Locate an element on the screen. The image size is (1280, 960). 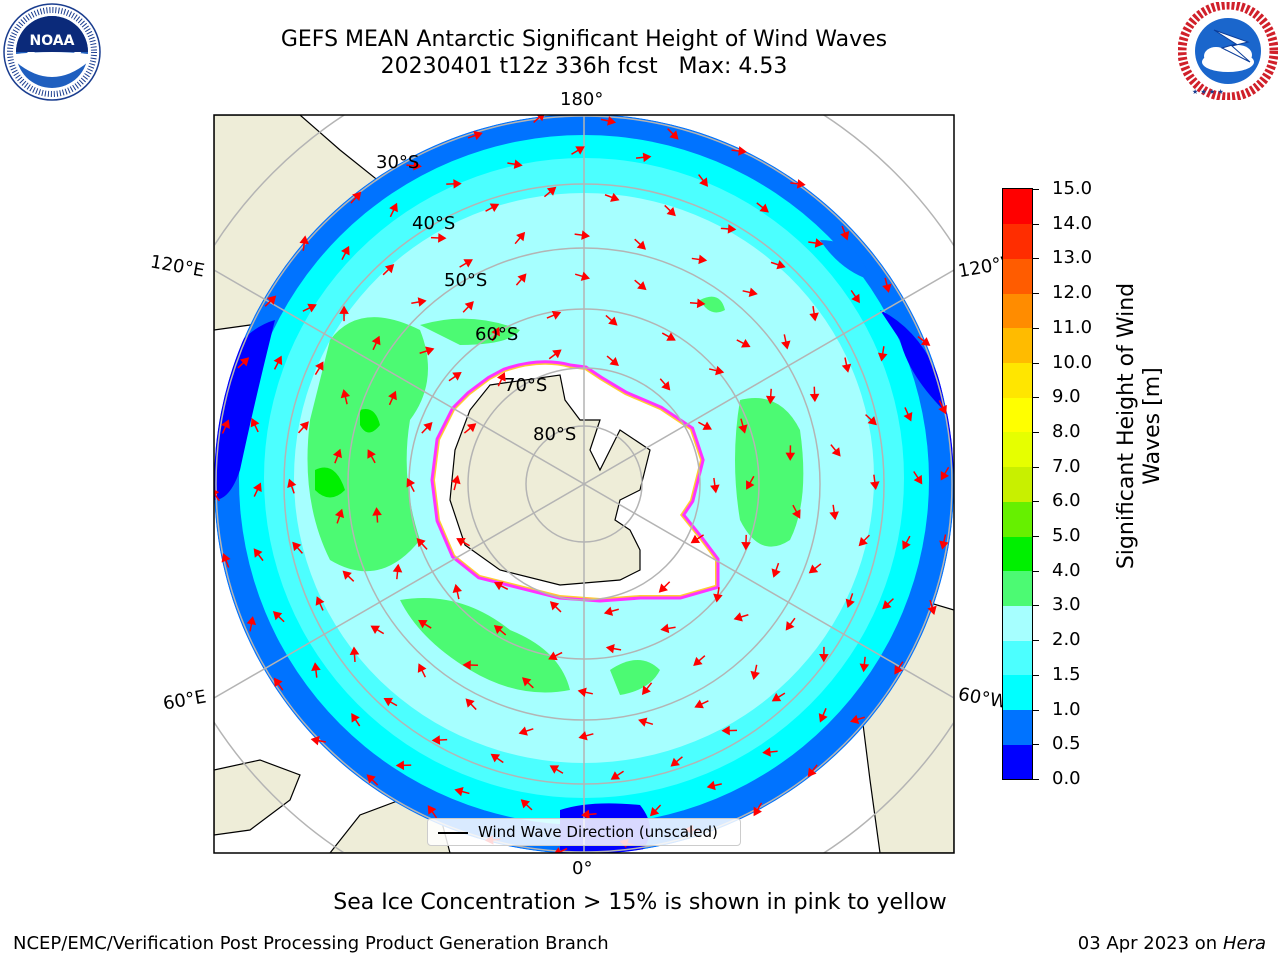
lat-label-40s: 40°S is located at coordinates (434, 223).